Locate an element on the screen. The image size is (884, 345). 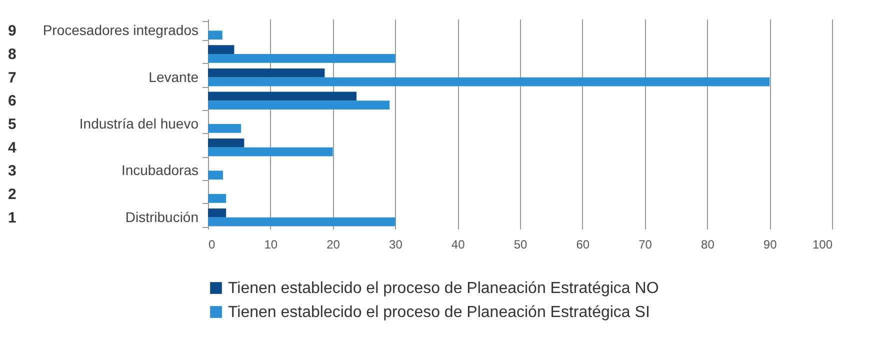
x-tick-label: 90 is located at coordinates (770, 245).